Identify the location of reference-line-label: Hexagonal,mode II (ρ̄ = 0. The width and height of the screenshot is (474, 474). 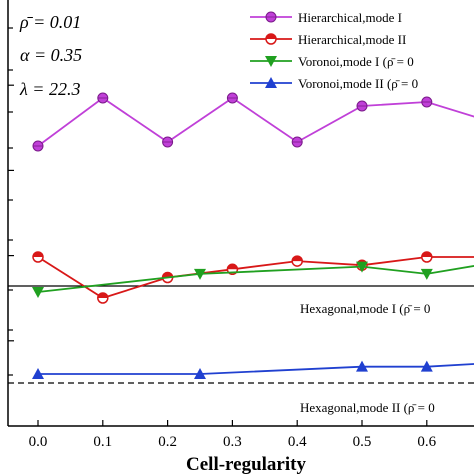
(367, 407).